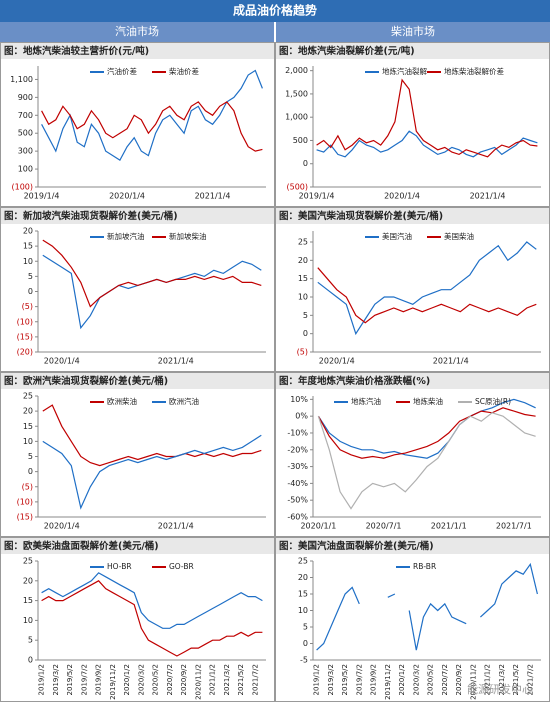 This screenshot has height=702, width=550. What do you see at coordinates (25, 115) in the screenshot?
I see `y-tick-label: 700` at bounding box center [25, 115].